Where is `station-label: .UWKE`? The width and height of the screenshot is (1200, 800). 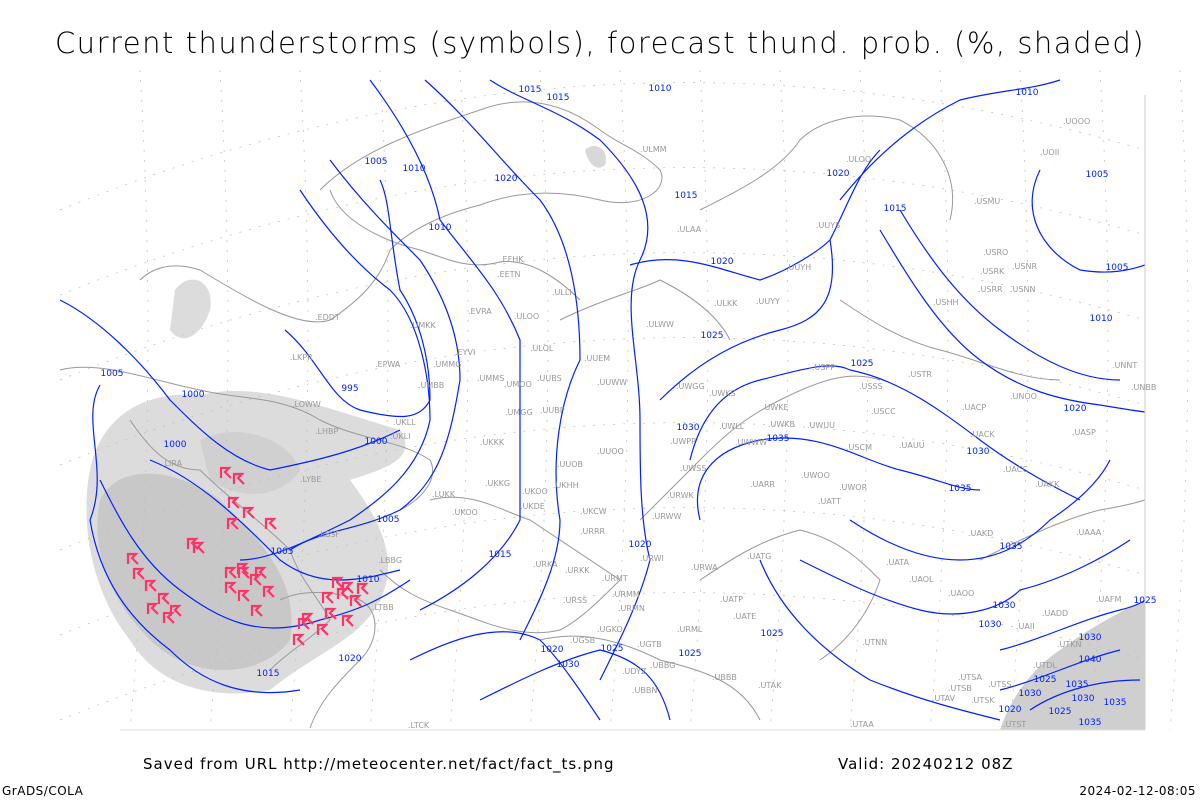
station-label: .UWKE is located at coordinates (775, 407).